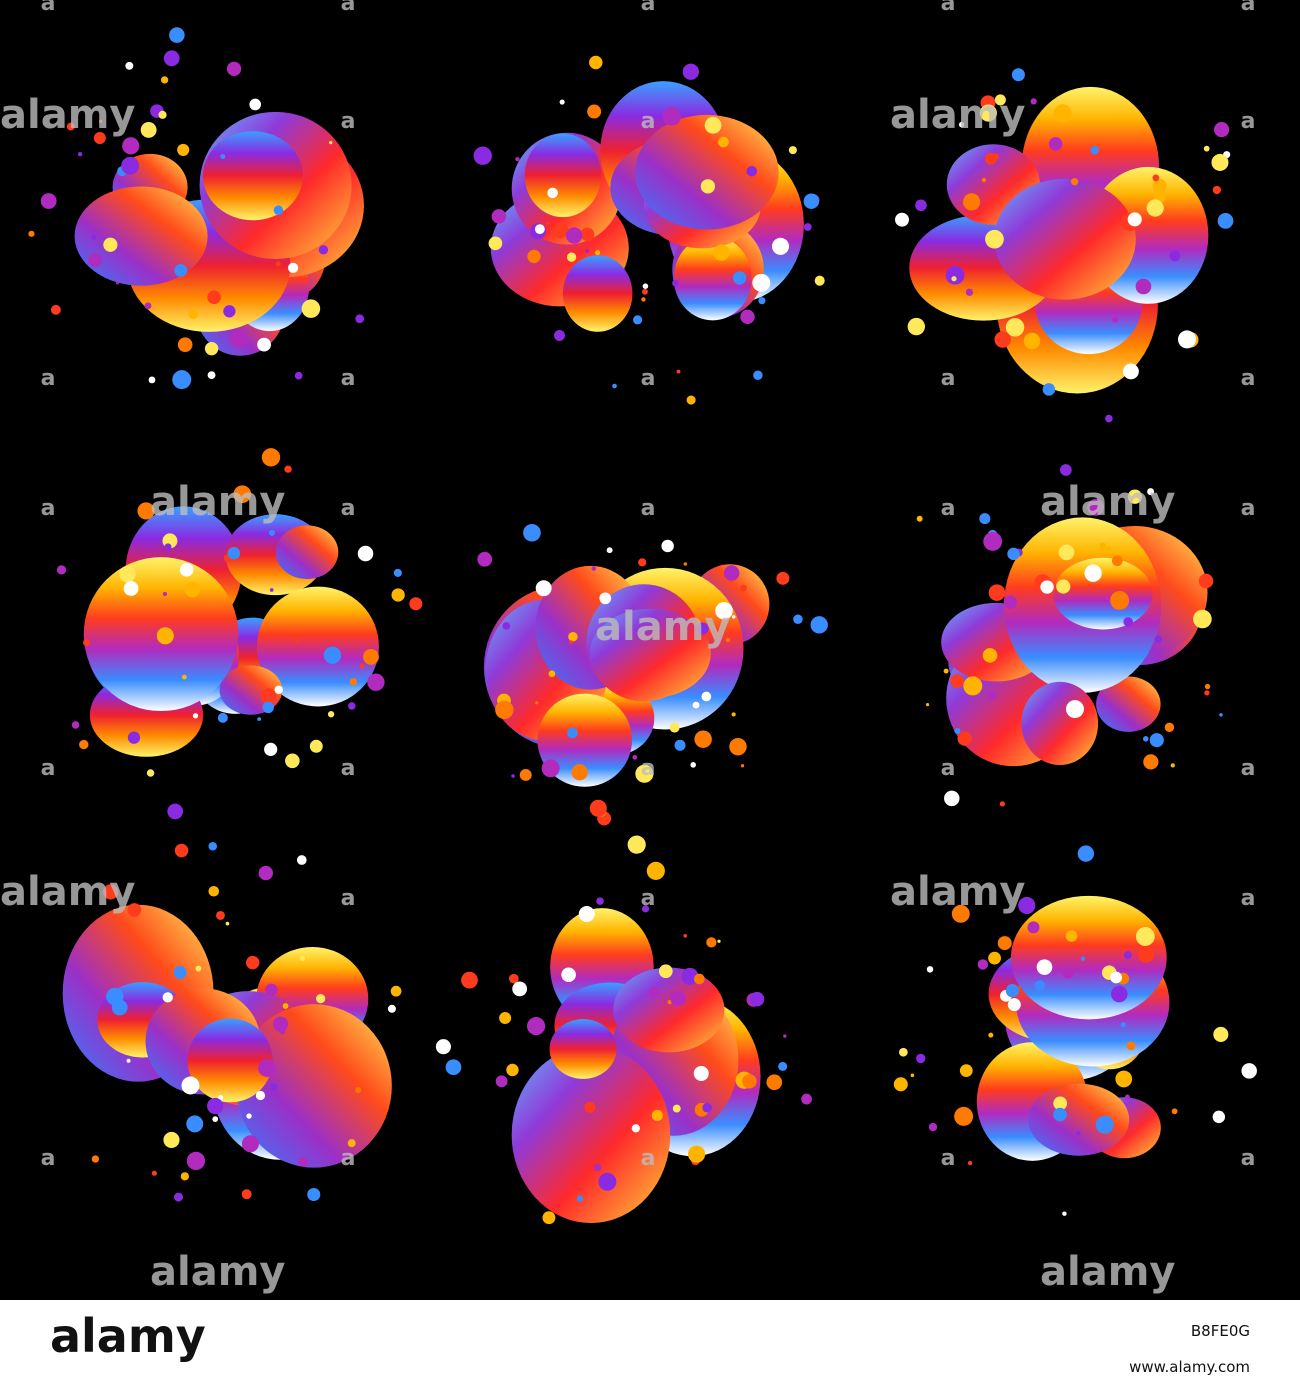 The image size is (1300, 1390). What do you see at coordinates (650, 1345) in the screenshot?
I see `footer-band` at bounding box center [650, 1345].